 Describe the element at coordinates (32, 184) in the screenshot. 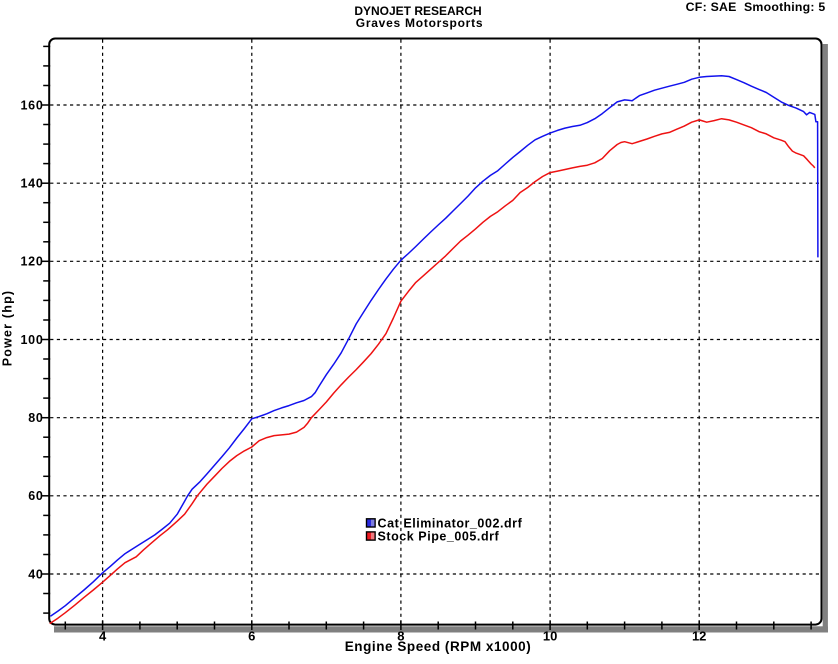

I see `svg-text: 140` at that location.